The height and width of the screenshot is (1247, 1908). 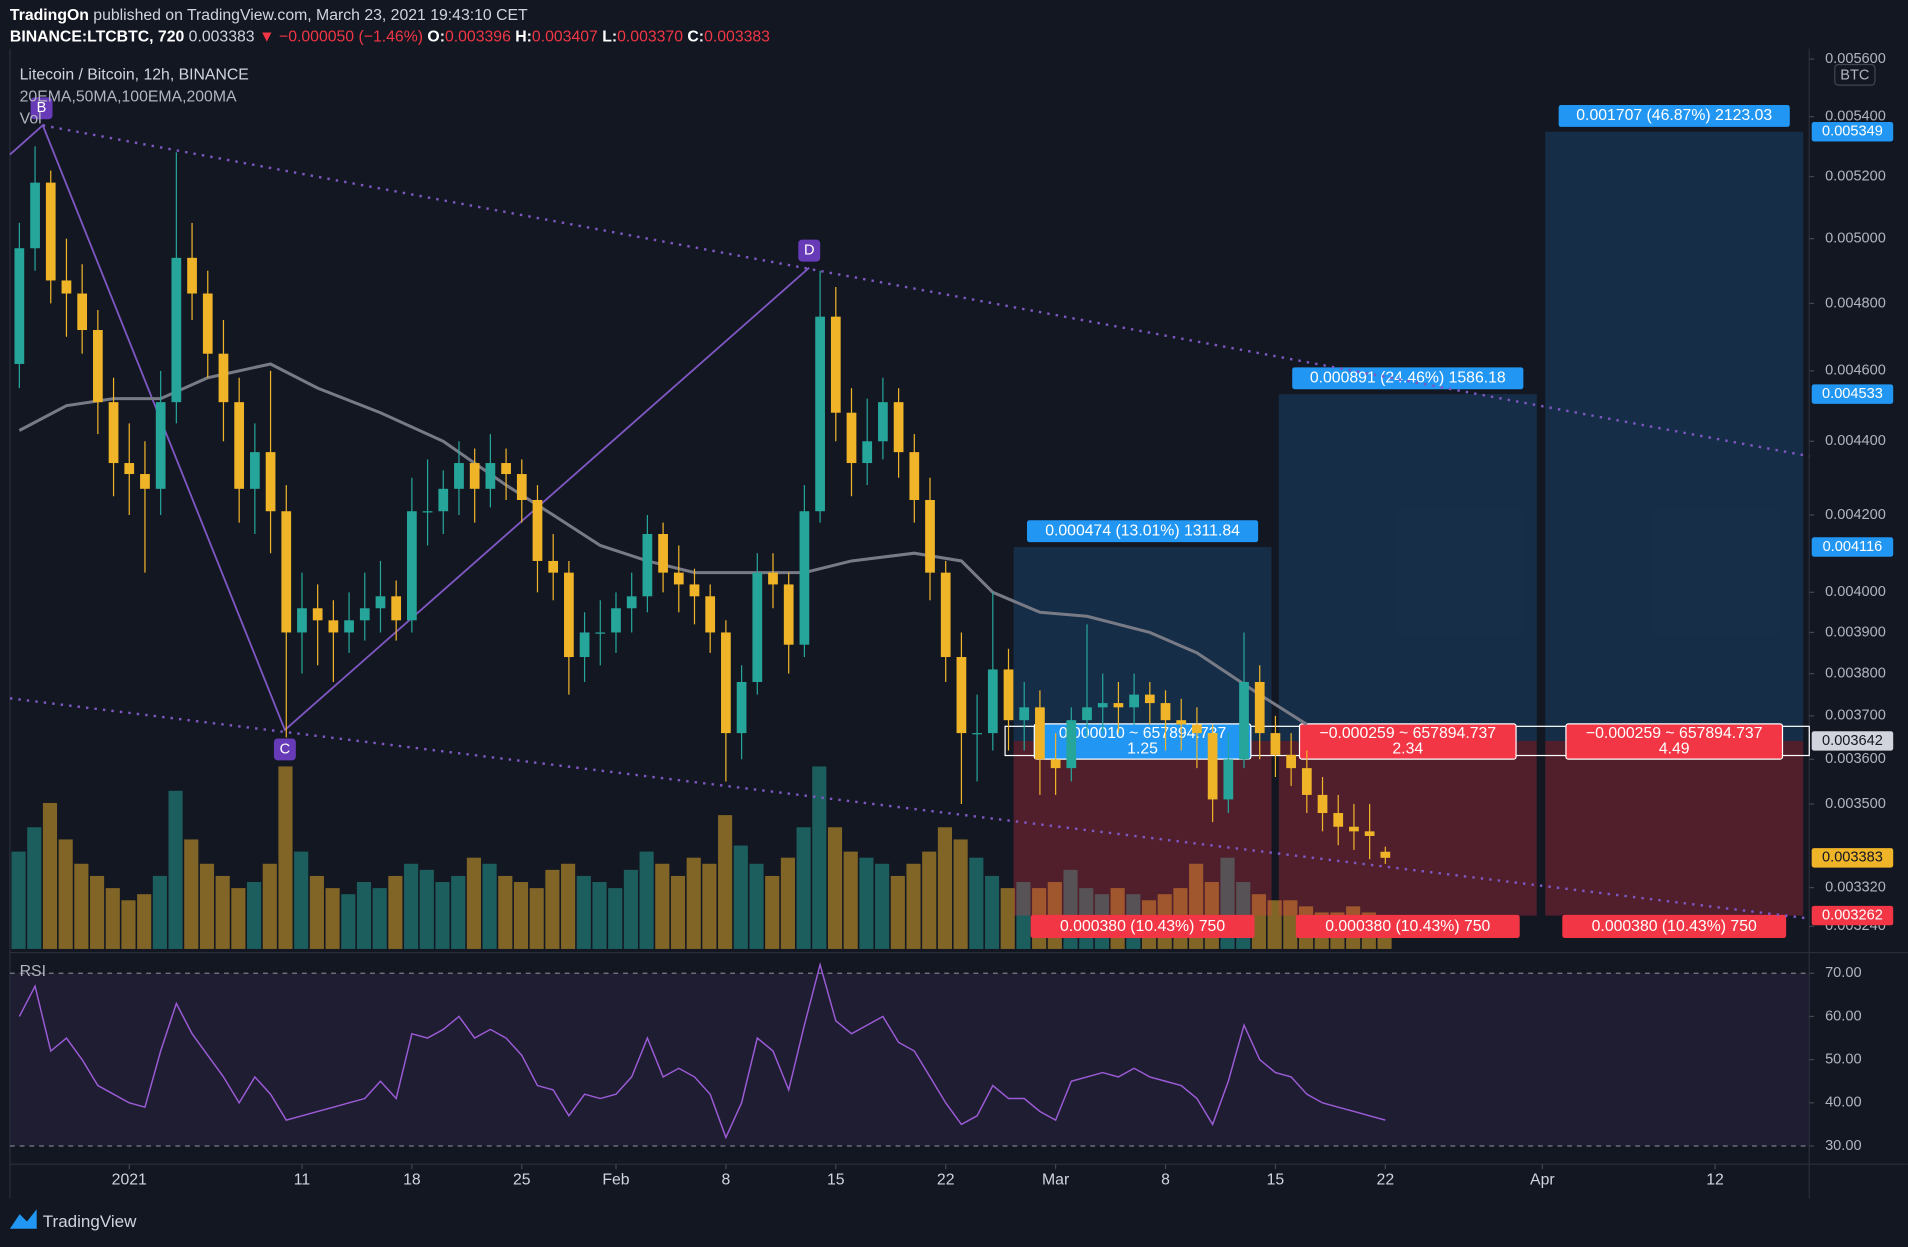 What do you see at coordinates (1855, 632) in the screenshot?
I see `y-tick-label: 0.003900` at bounding box center [1855, 632].